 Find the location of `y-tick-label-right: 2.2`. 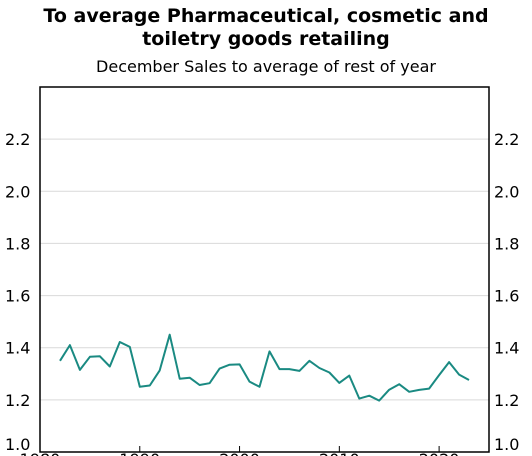

y-tick-label-right: 2.2 is located at coordinates (506, 139).